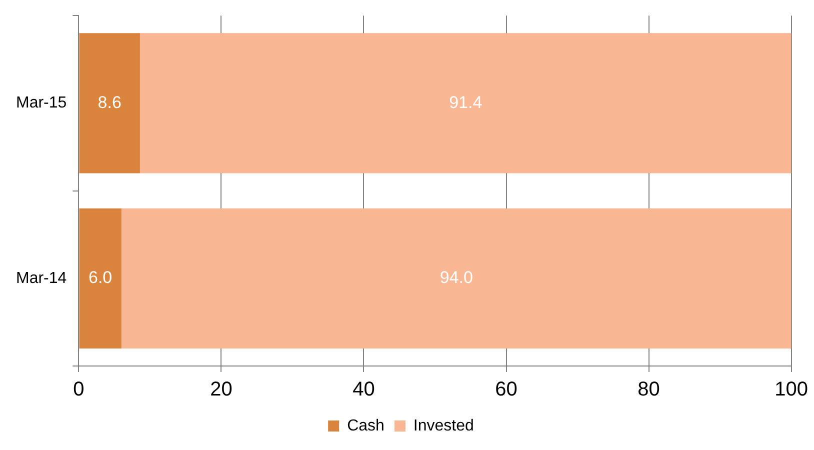 The width and height of the screenshot is (814, 450). Describe the element at coordinates (78, 389) in the screenshot. I see `x-tick-label: 0` at that location.